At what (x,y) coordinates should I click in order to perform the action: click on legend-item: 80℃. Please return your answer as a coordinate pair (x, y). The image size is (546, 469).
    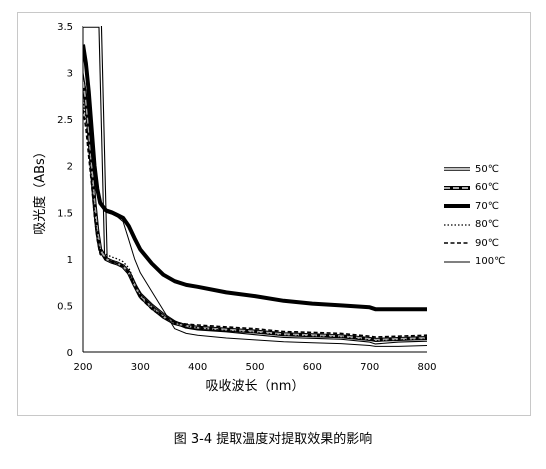
    Looking at the image, I should click on (490, 225).